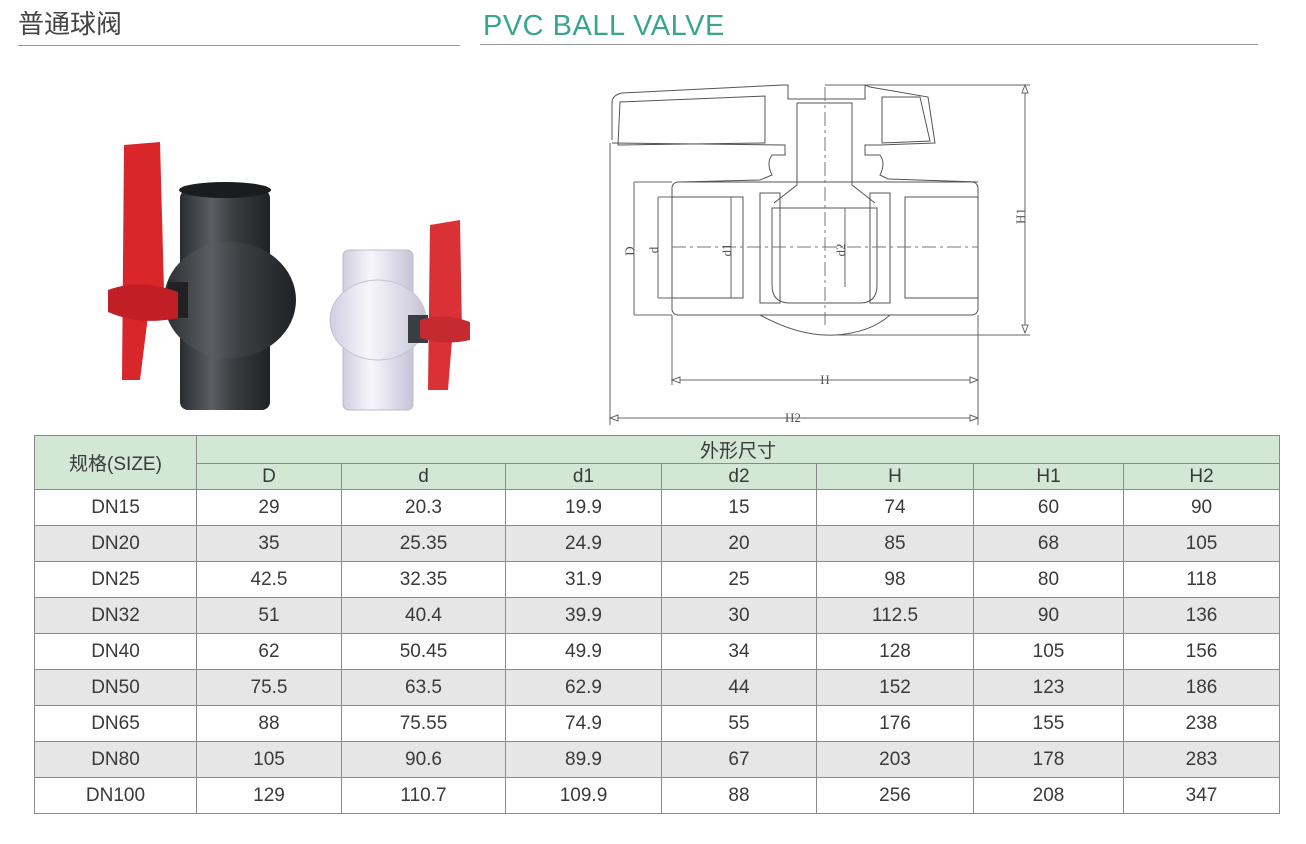 The width and height of the screenshot is (1306, 844). What do you see at coordinates (1201, 543) in the screenshot?
I see `dimension-cell-h2: 105` at bounding box center [1201, 543].